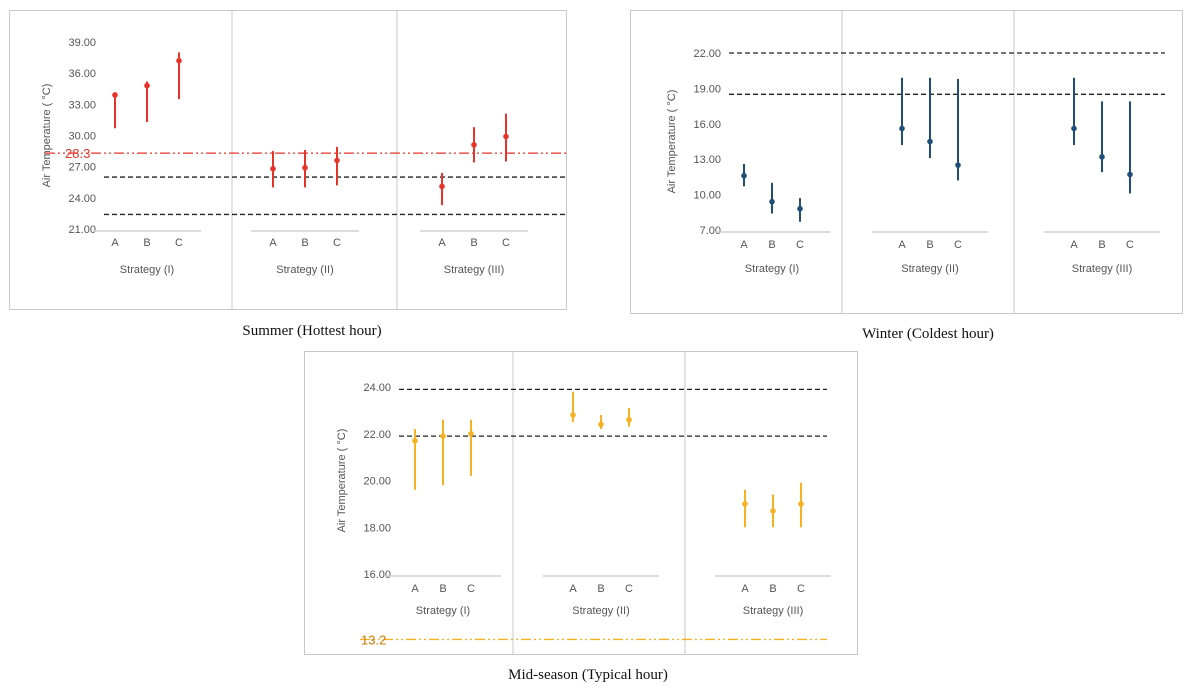 Image resolution: width=1190 pixels, height=688 pixels. I want to click on y-tick-label: 39.00, so click(82, 43).